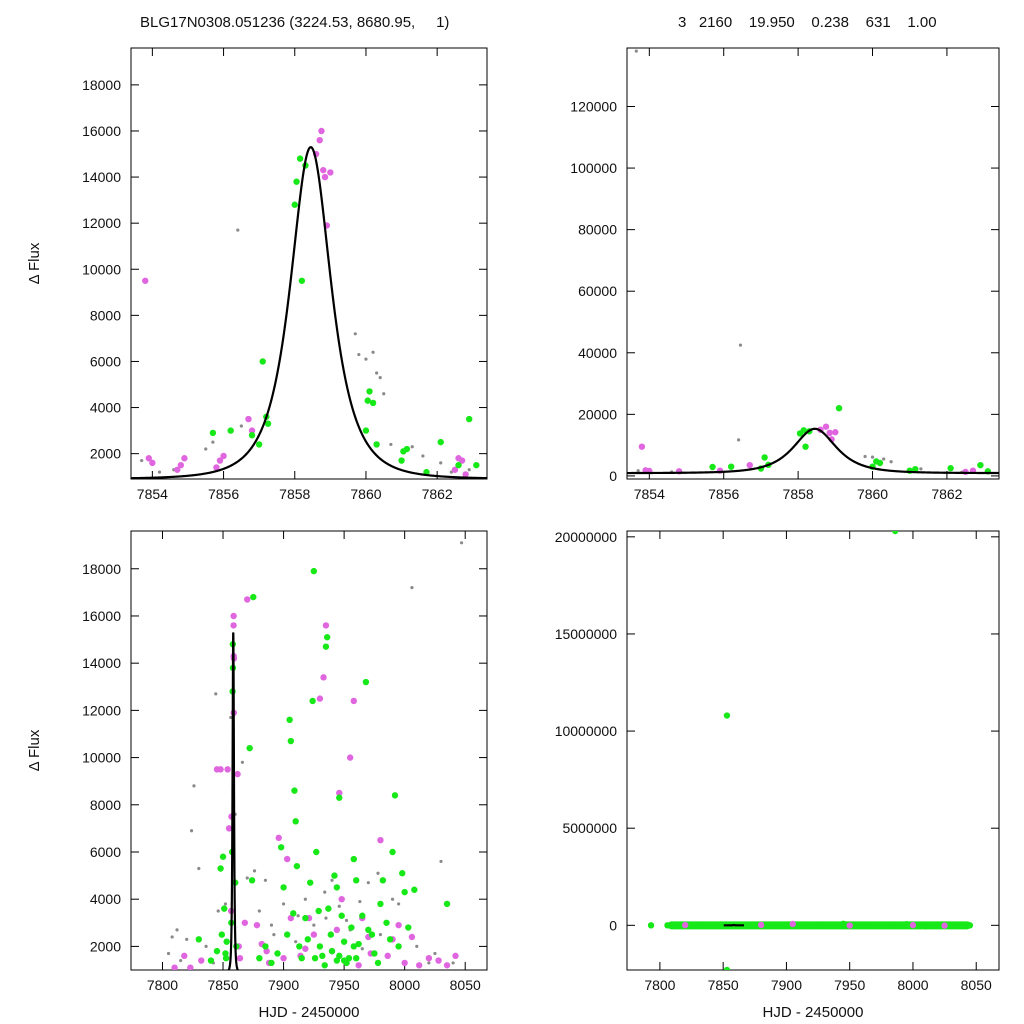  I want to click on y-tick-label: 8000, so click(105, 315).